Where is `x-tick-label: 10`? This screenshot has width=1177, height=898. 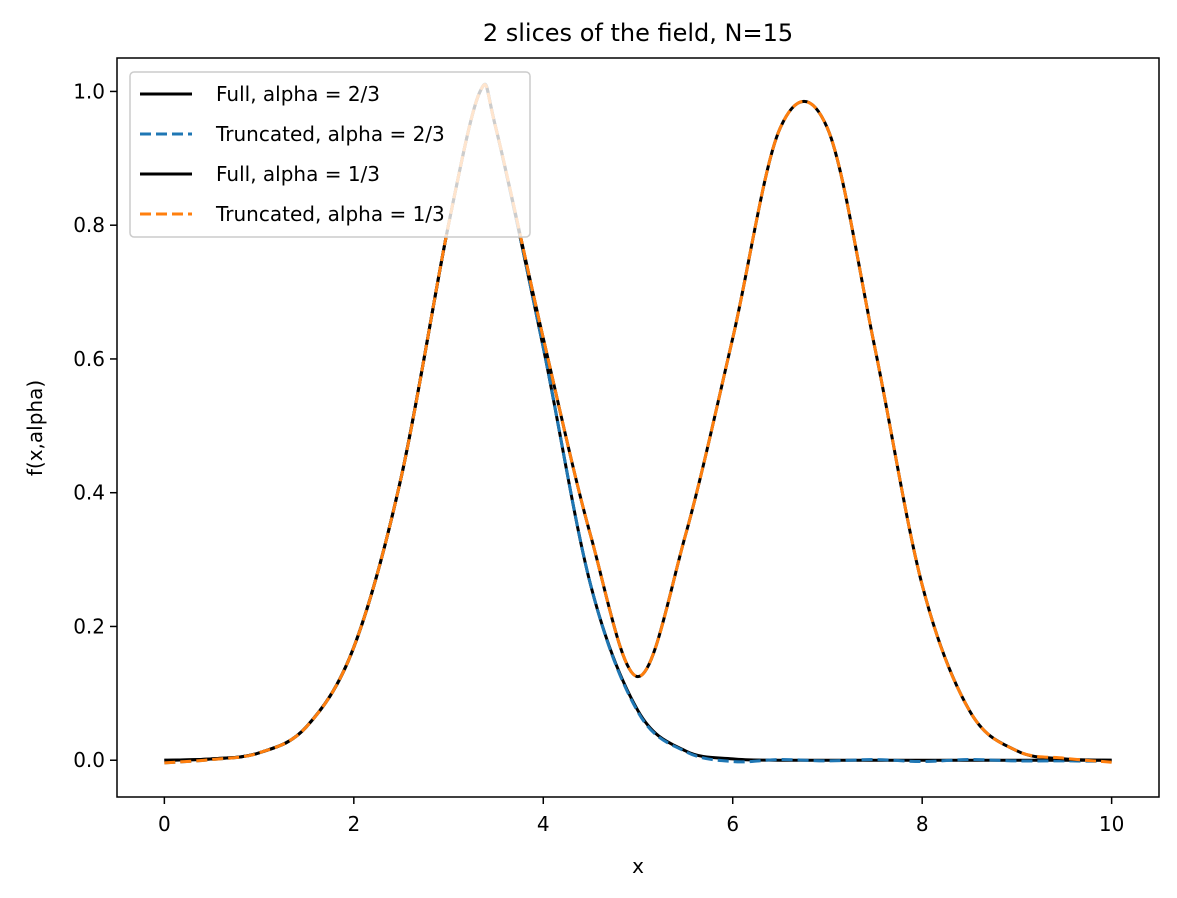 x-tick-label: 10 is located at coordinates (1111, 824).